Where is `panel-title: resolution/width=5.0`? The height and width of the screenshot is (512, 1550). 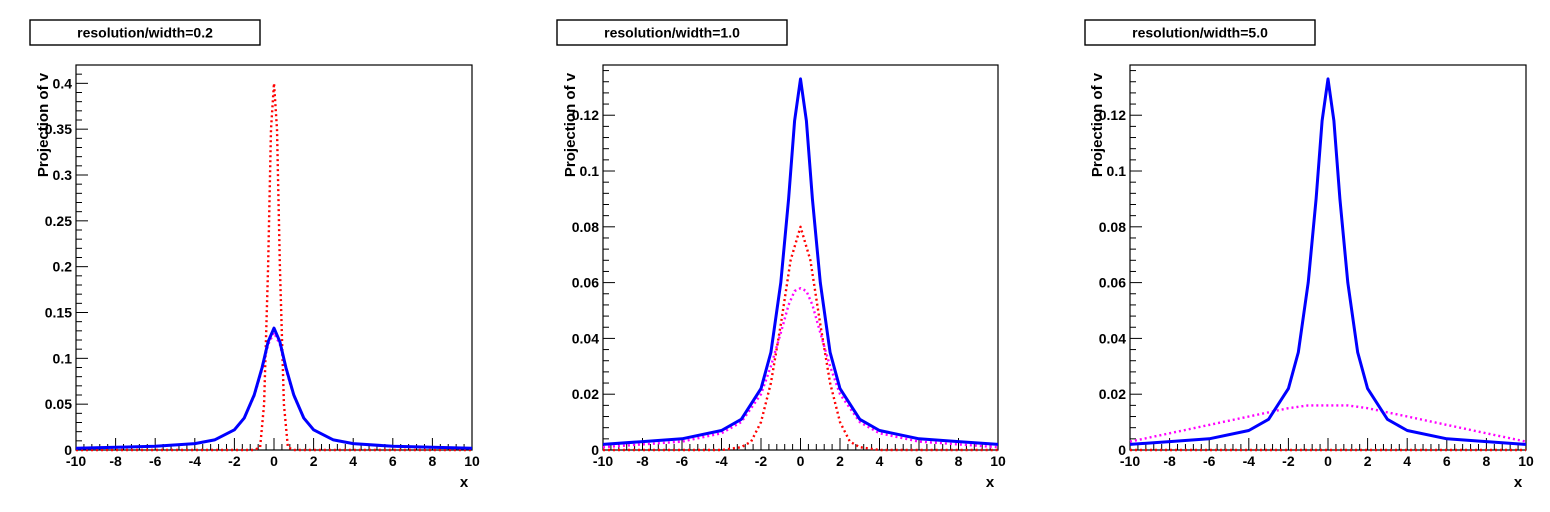 panel-title: resolution/width=5.0 is located at coordinates (1200, 33).